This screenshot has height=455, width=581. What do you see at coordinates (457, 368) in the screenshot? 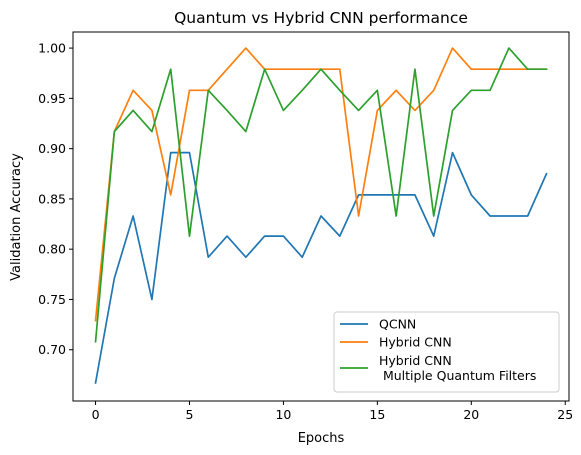
I see `legend-label-2: Hybrid CNN Multiple Quantum Filters` at bounding box center [457, 368].